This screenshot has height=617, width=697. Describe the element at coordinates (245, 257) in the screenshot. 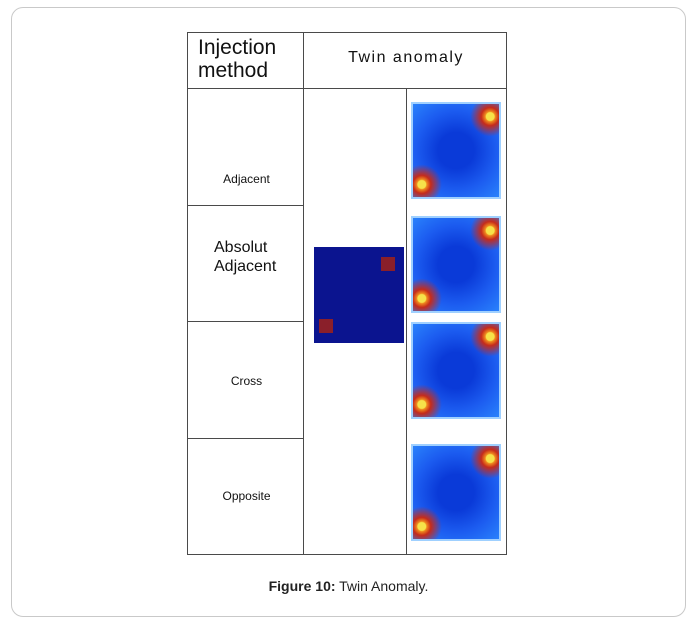

I see `row-label-absolut-adjacent: Absolut Adjacent` at that location.